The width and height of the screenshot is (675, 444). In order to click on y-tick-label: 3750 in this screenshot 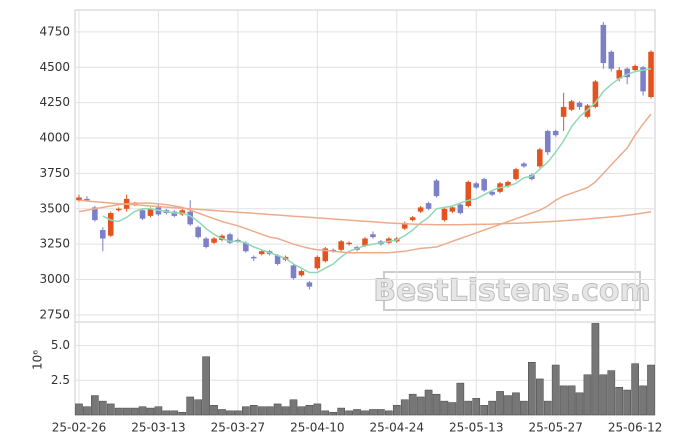, I will do `click(54, 173)`.